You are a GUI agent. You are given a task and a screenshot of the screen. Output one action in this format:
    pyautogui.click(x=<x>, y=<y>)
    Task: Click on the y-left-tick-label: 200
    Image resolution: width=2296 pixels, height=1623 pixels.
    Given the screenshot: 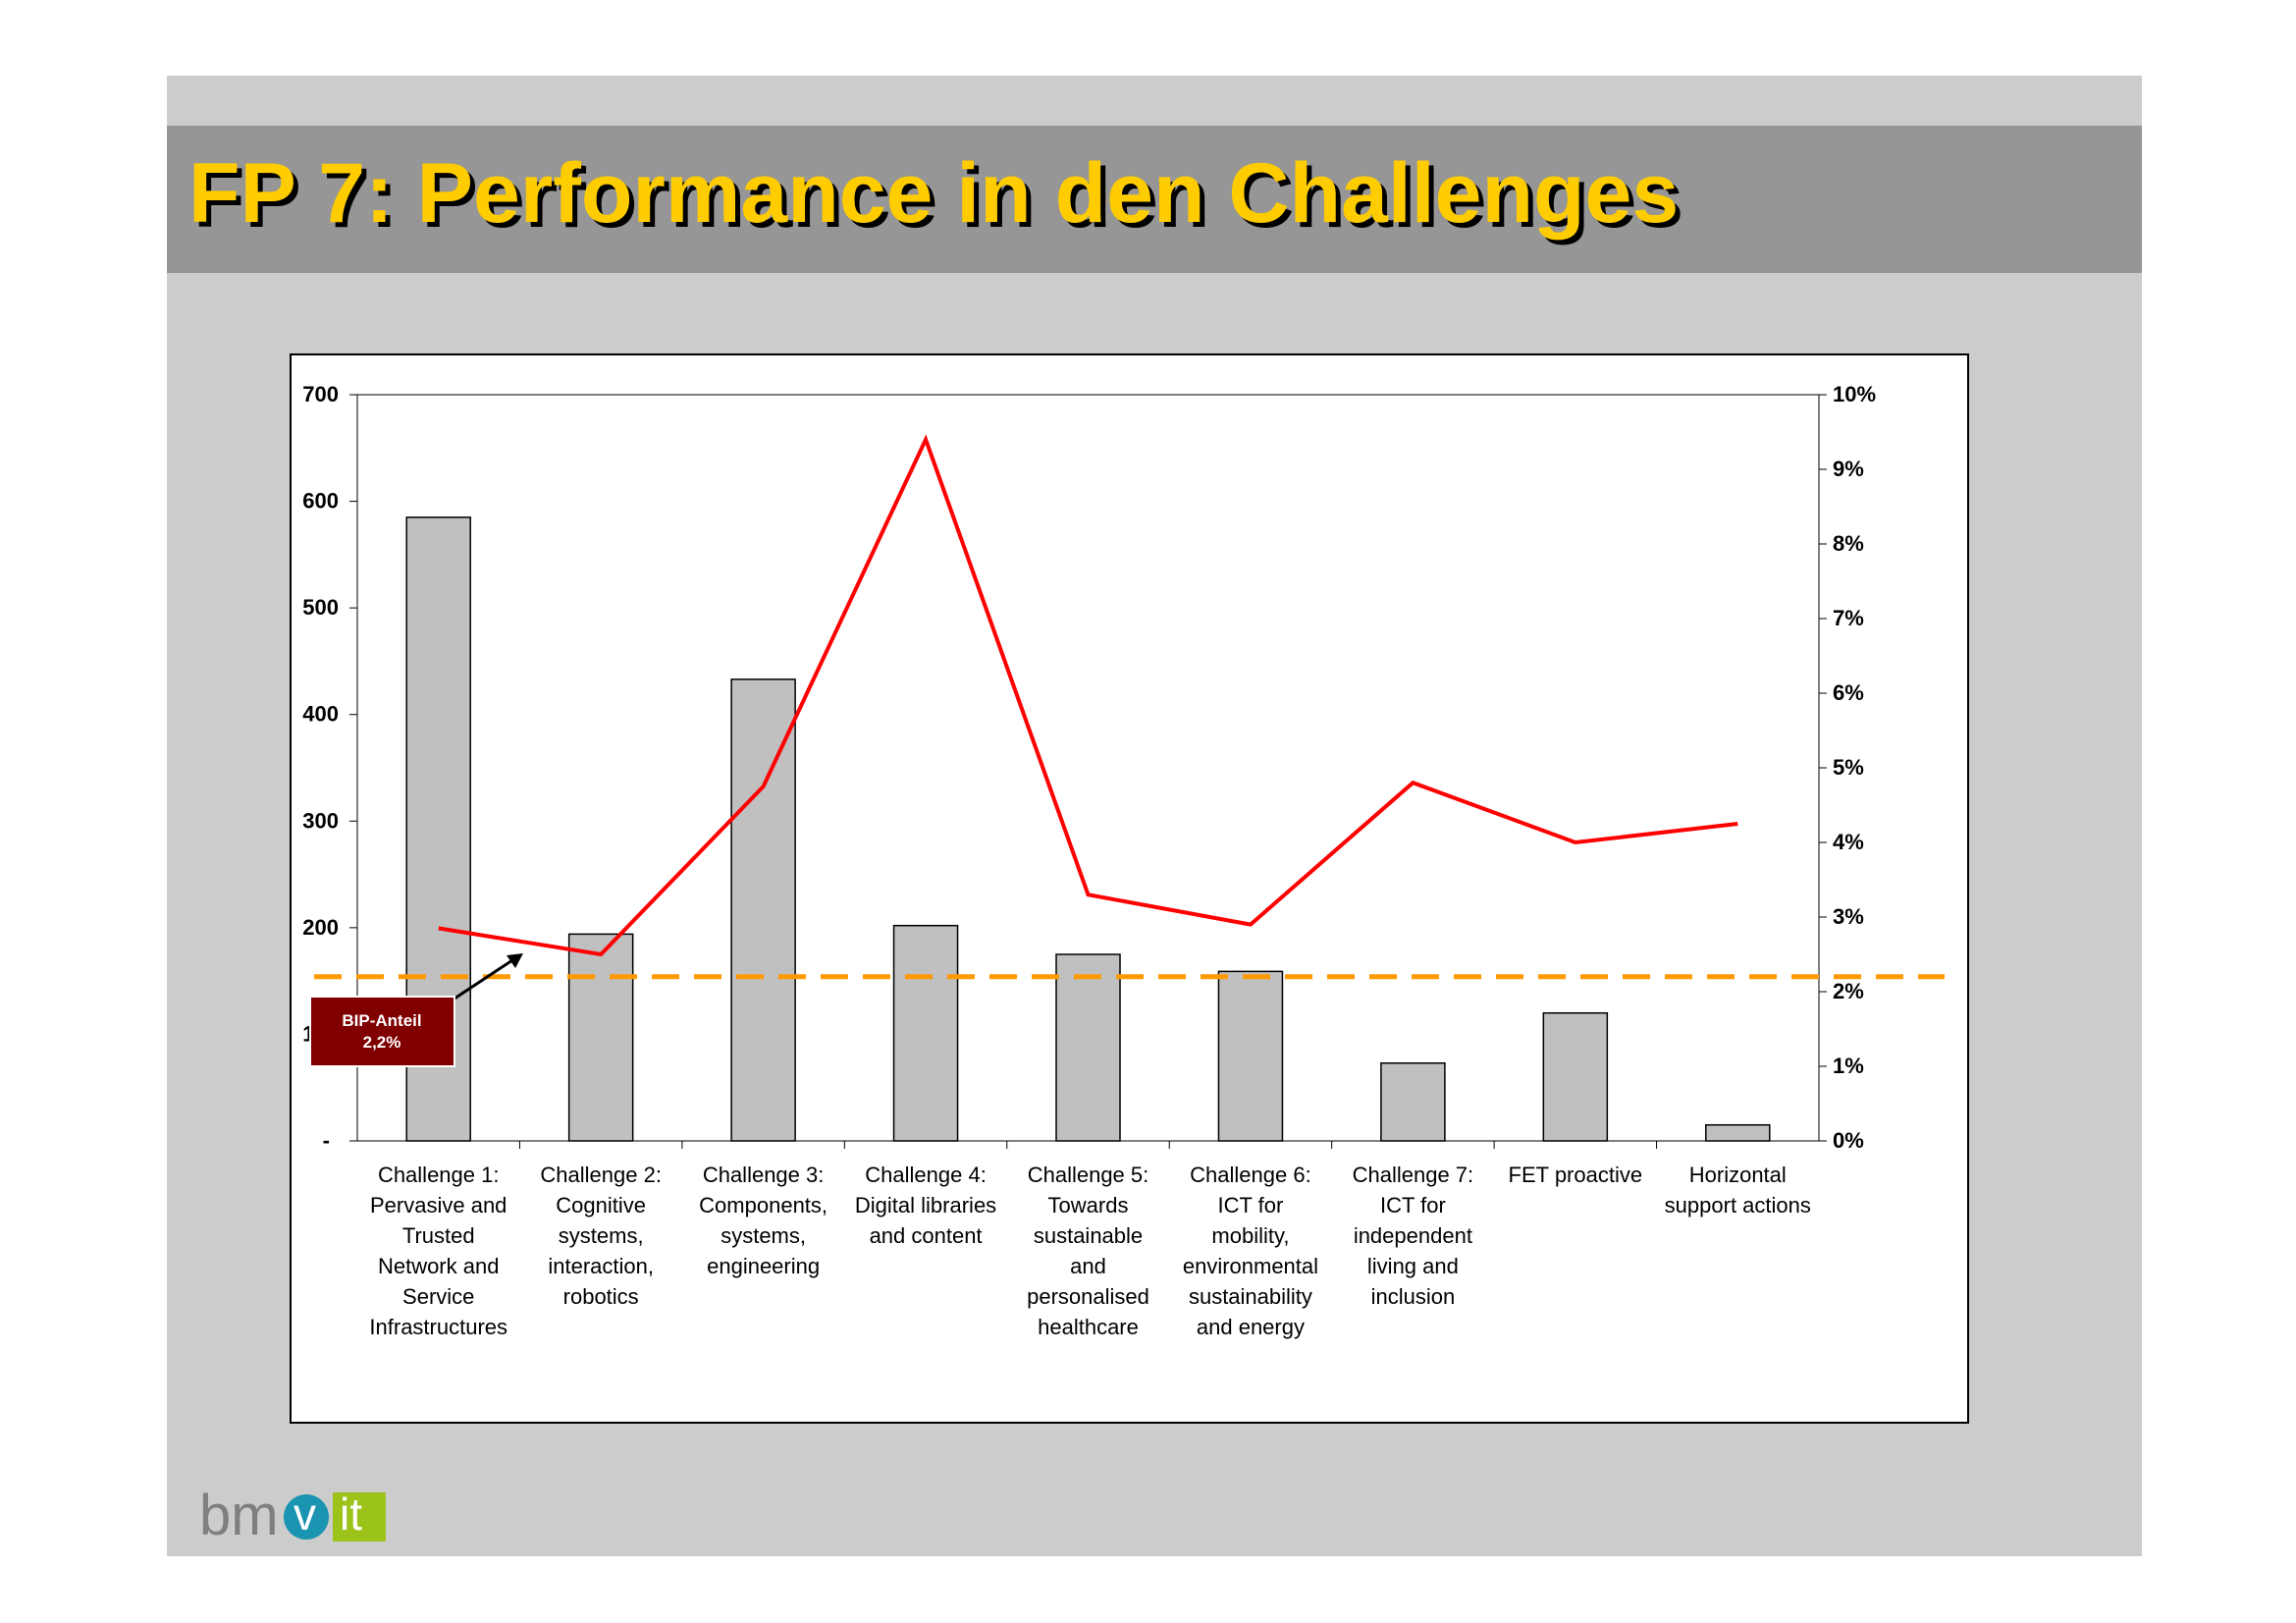 What is the action you would take?
    pyautogui.click(x=320, y=927)
    